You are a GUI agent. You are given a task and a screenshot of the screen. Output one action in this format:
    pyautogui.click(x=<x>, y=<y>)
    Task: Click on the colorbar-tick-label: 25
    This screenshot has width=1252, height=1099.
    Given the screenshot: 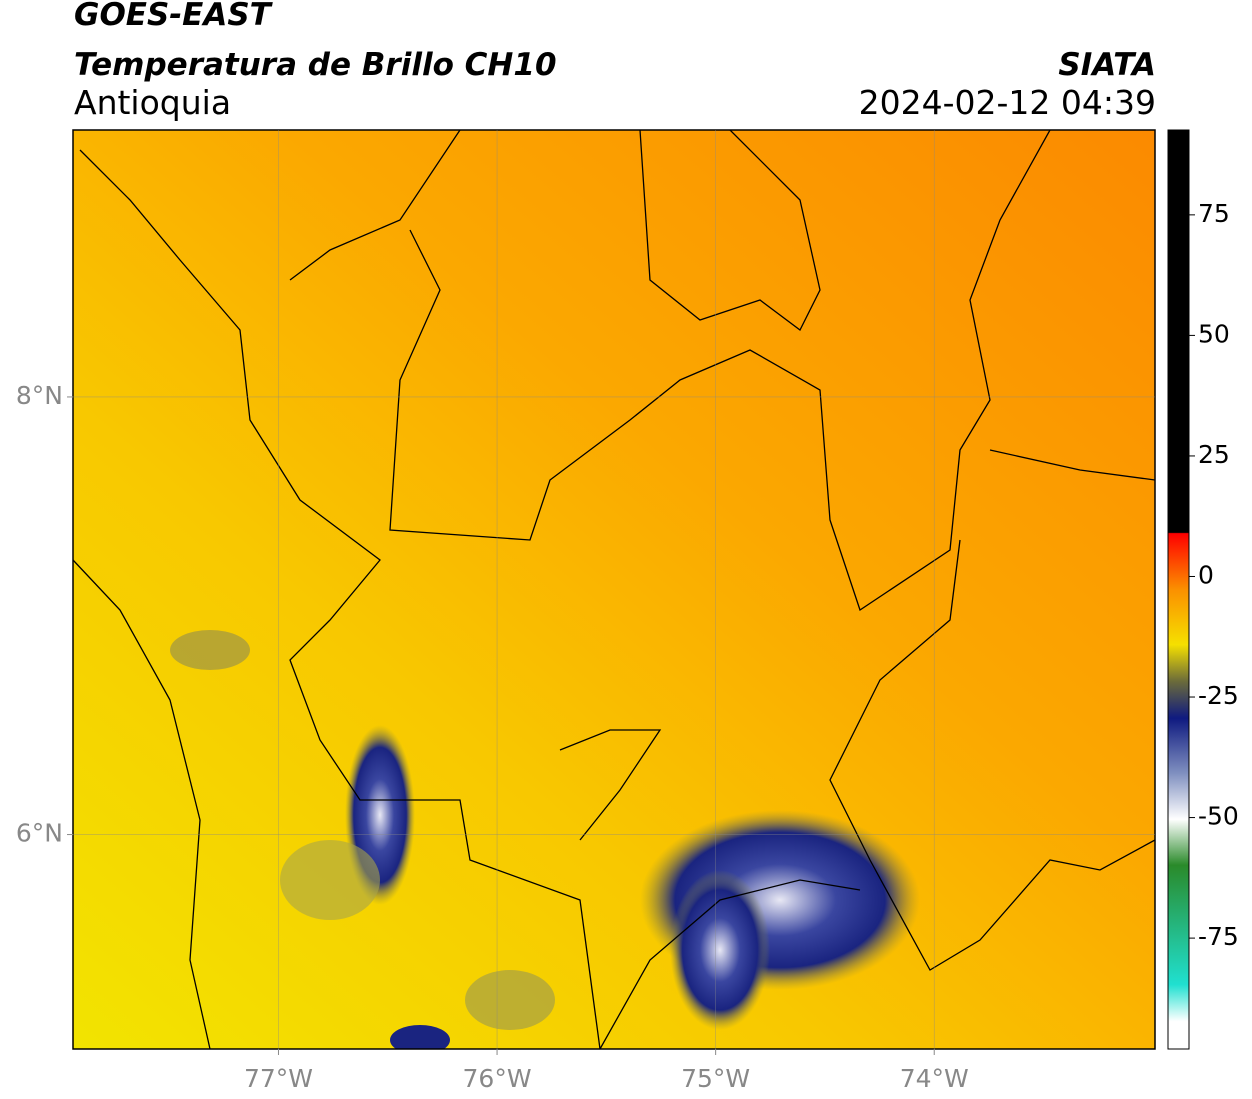 What is the action you would take?
    pyautogui.click(x=1214, y=454)
    